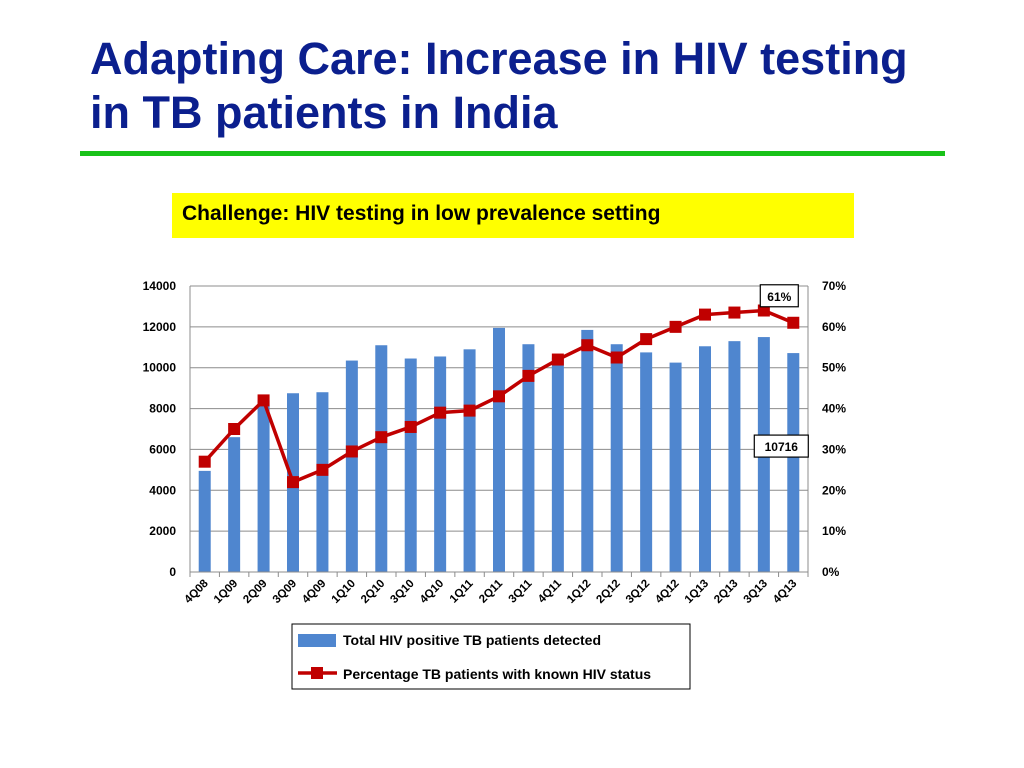 The image size is (1024, 768). What do you see at coordinates (834, 449) in the screenshot?
I see `y-right-tick-label: 30%` at bounding box center [834, 449].